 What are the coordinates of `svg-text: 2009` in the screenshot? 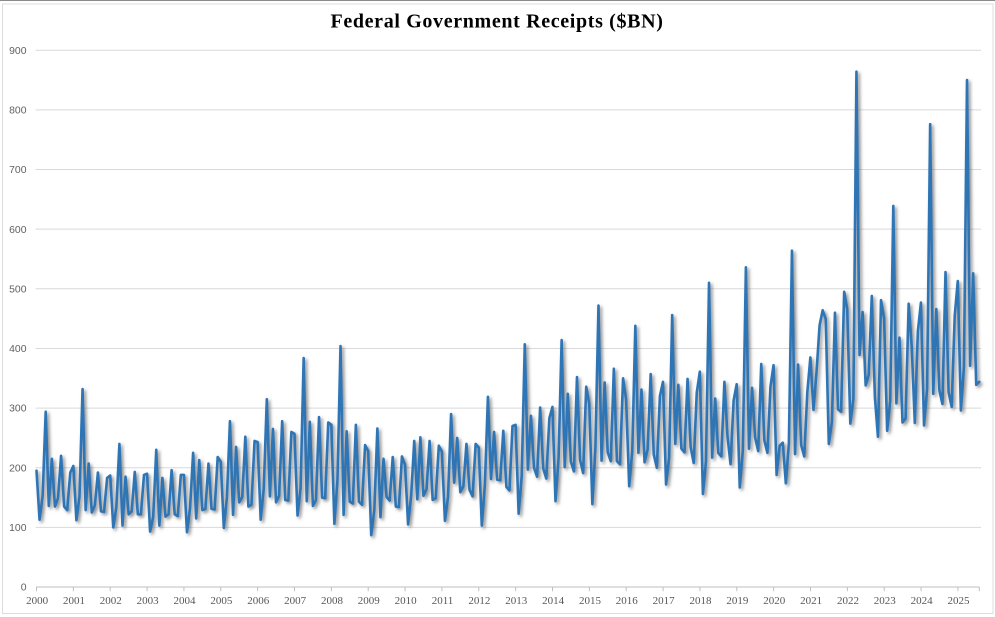 It's located at (369, 601).